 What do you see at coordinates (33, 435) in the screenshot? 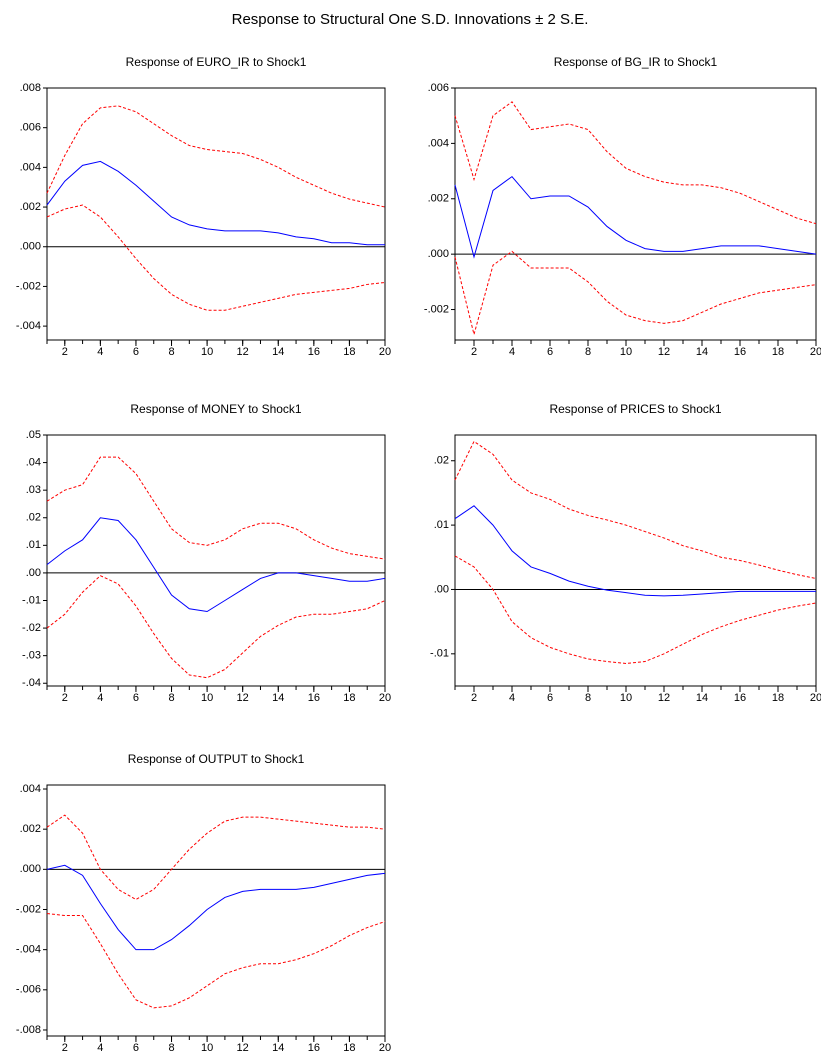
I see `y-tick-label: .05` at bounding box center [33, 435].